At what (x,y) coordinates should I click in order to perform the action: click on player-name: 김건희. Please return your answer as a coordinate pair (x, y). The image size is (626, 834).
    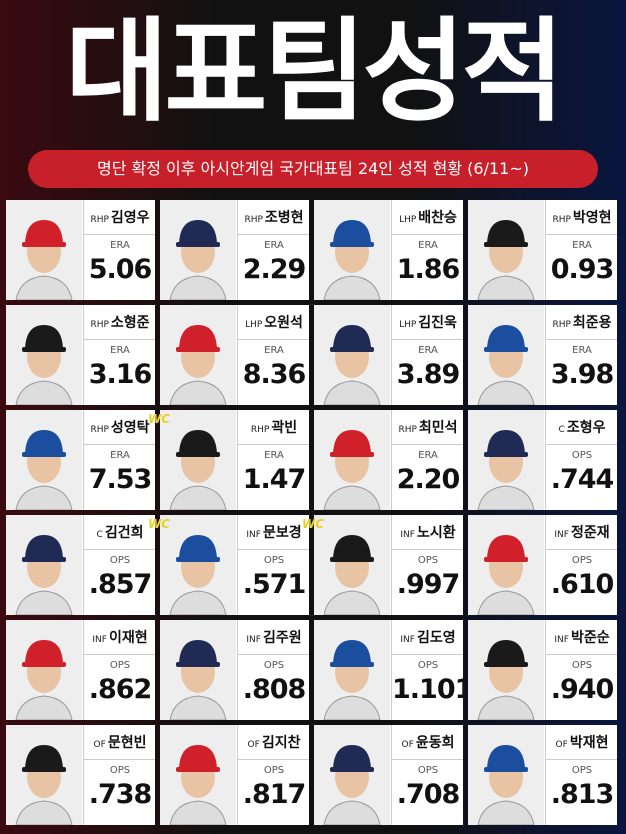
    Looking at the image, I should click on (124, 533).